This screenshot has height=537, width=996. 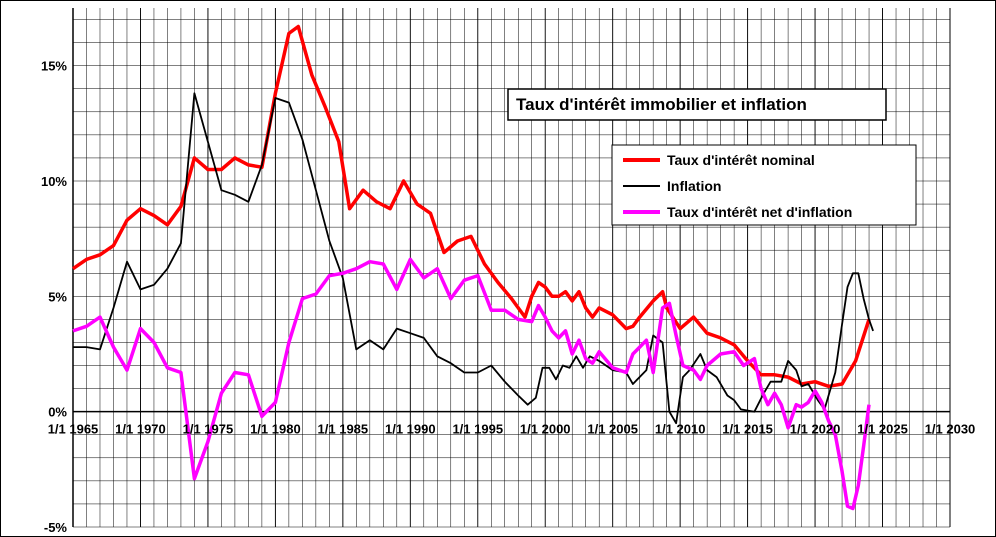 What do you see at coordinates (545, 429) in the screenshot?
I see `x-tick-label: 1/1 2000` at bounding box center [545, 429].